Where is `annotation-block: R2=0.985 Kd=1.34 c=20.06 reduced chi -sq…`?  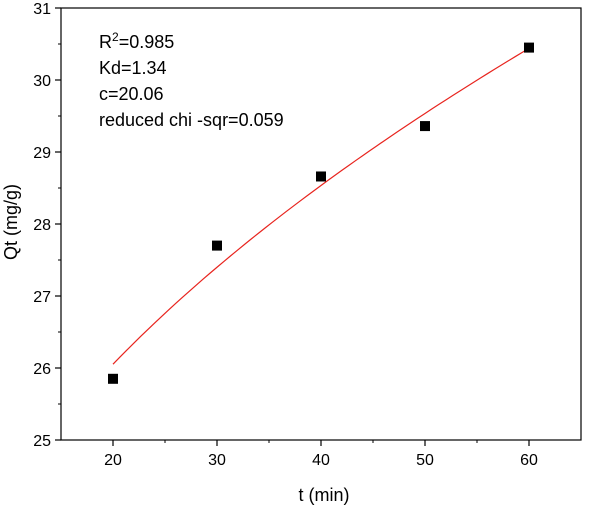
annotation-block: R2=0.985 Kd=1.34 c=20.06 reduced chi -sq… is located at coordinates (191, 80).